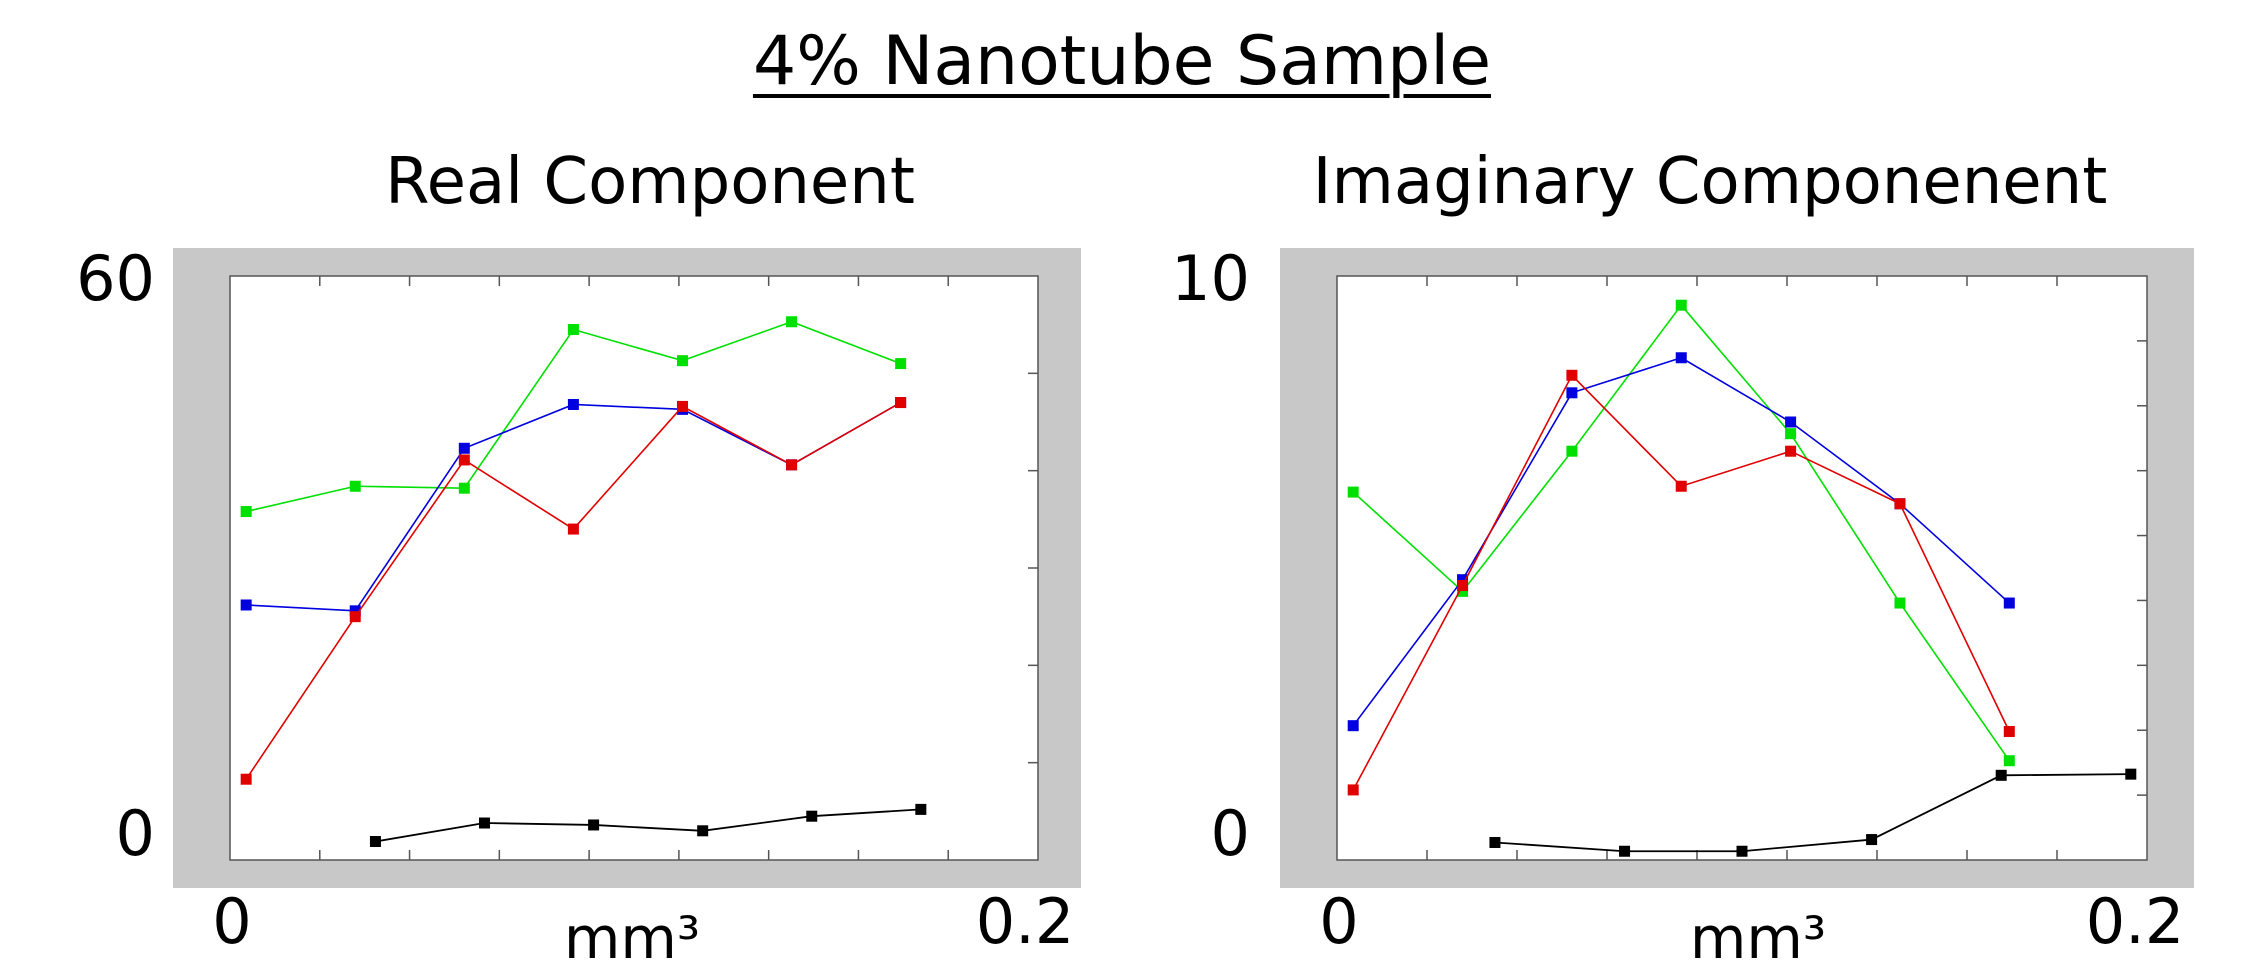 The width and height of the screenshot is (2244, 961). I want to click on real-x-tick-label: 0, so click(231, 921).